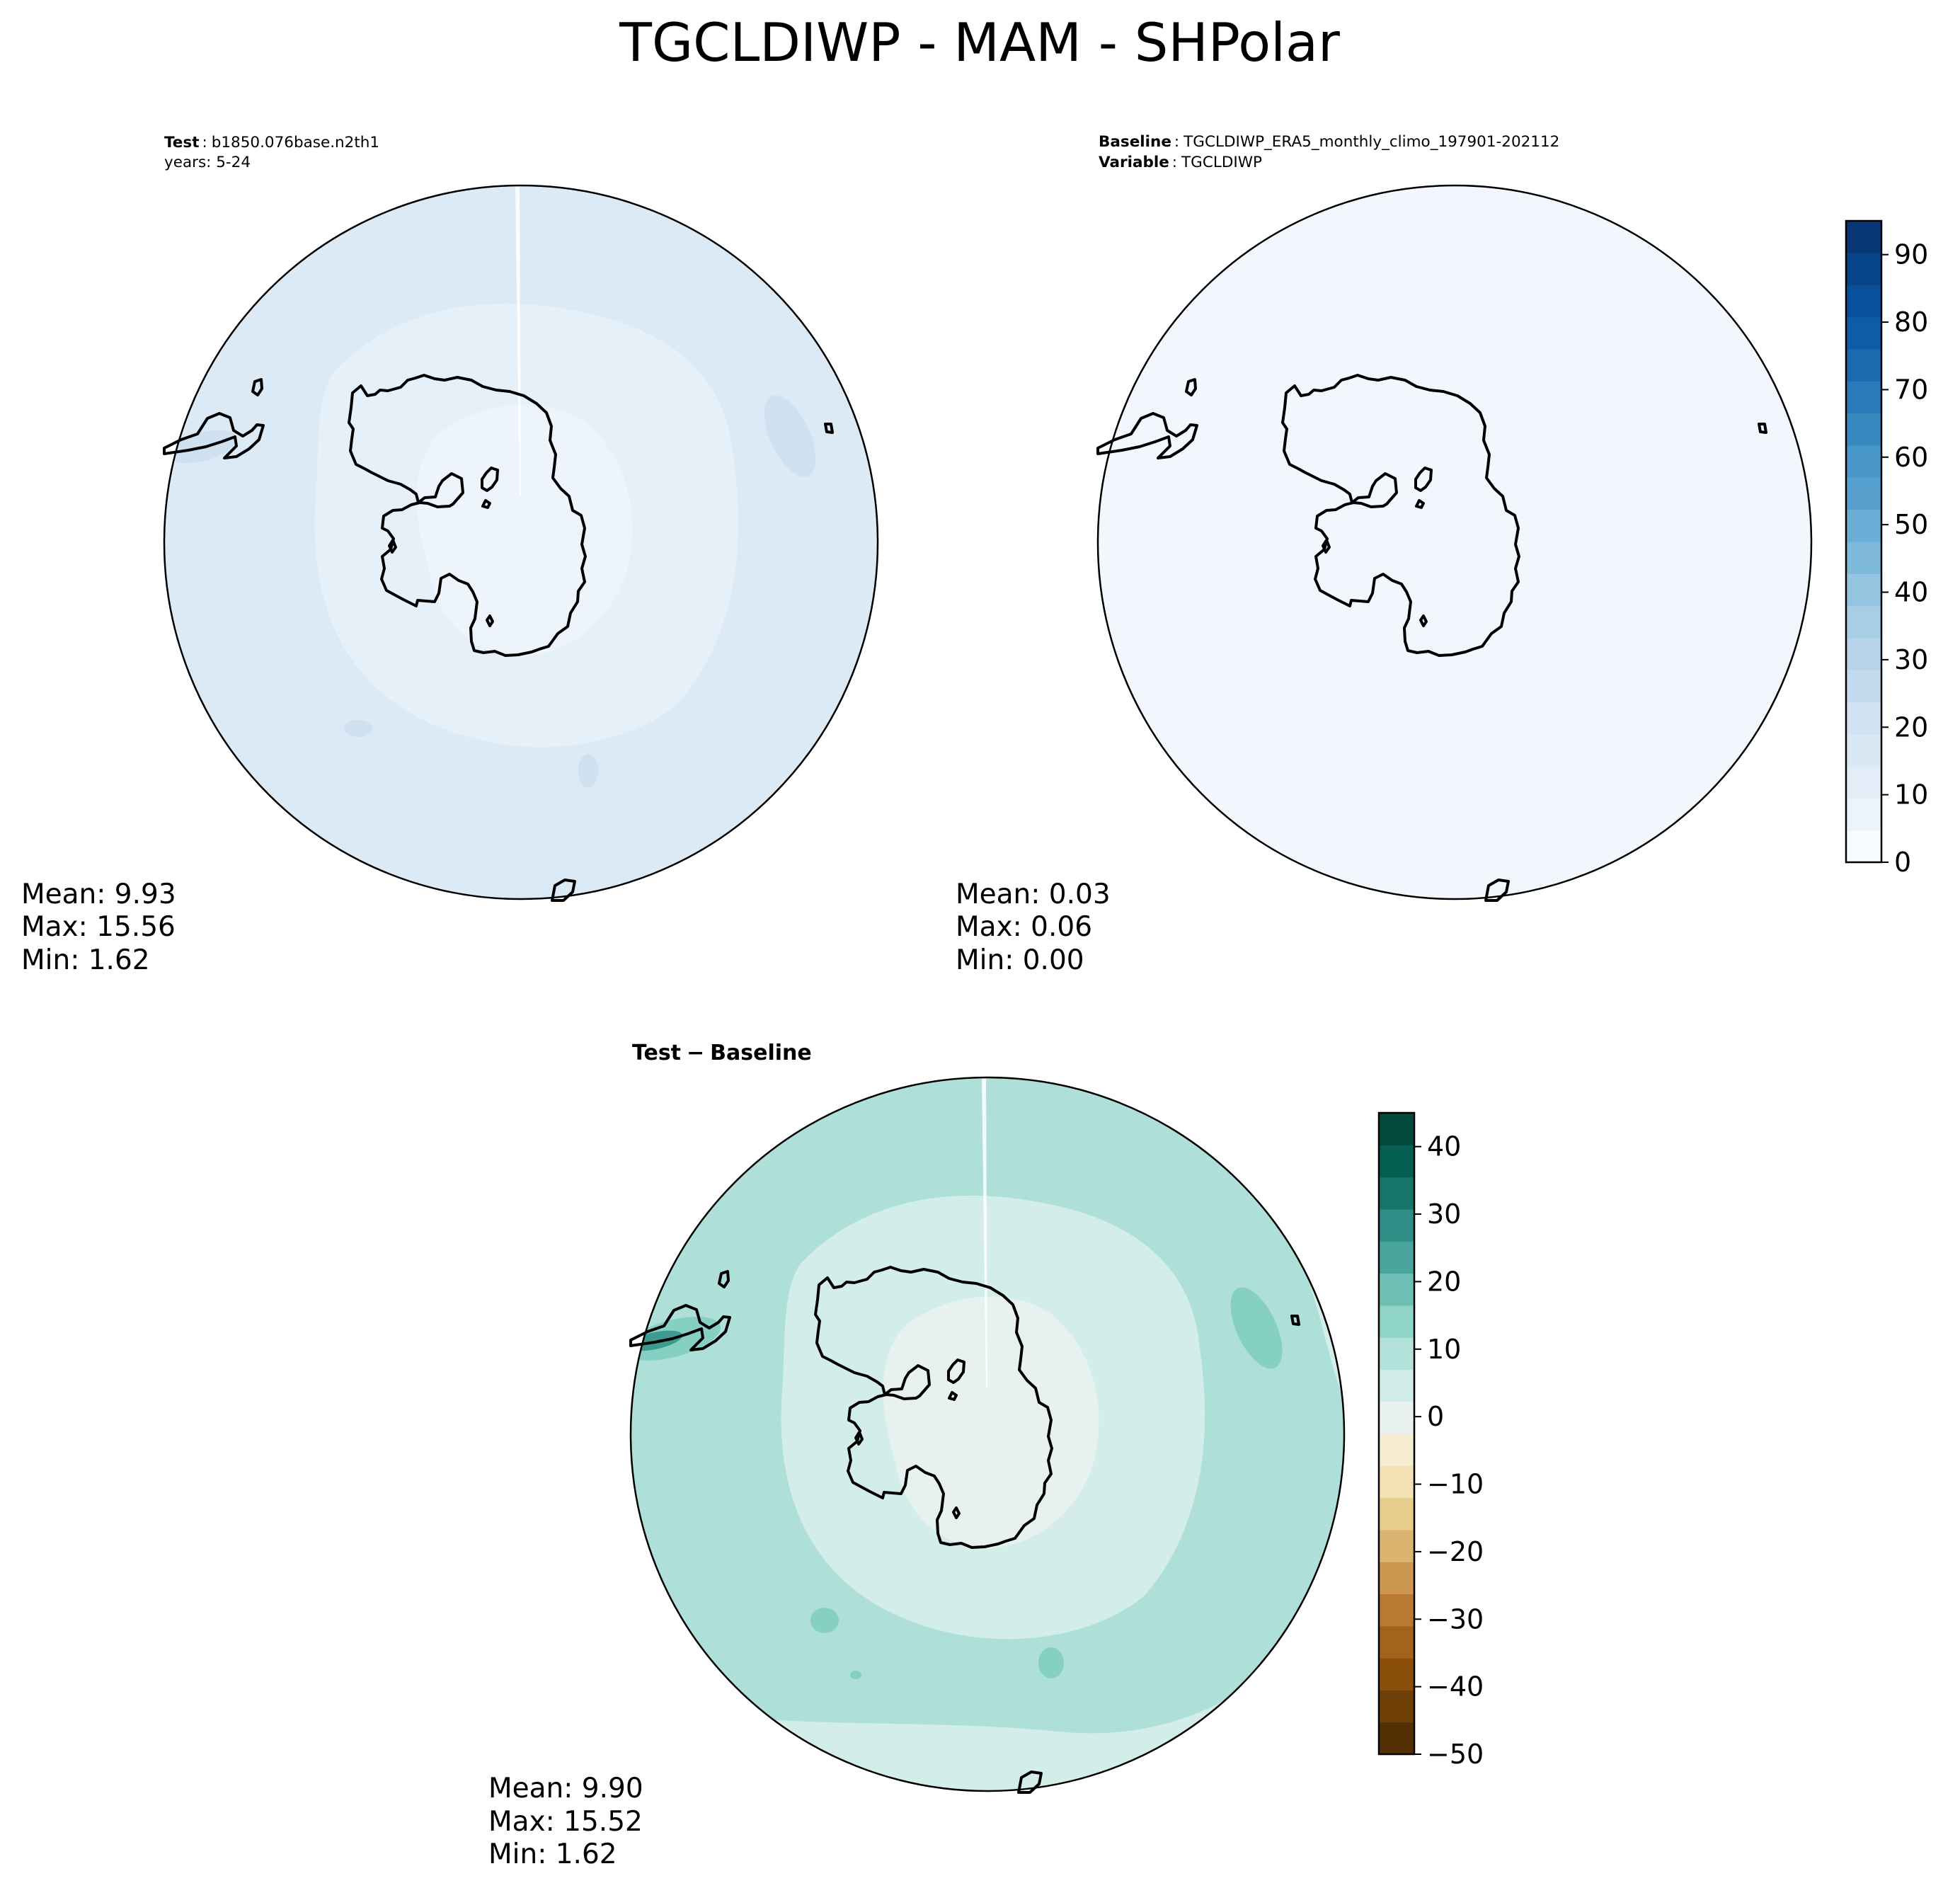  Describe the element at coordinates (1135, 142) in the screenshot. I see `baseline-header-label: Baseline` at that location.